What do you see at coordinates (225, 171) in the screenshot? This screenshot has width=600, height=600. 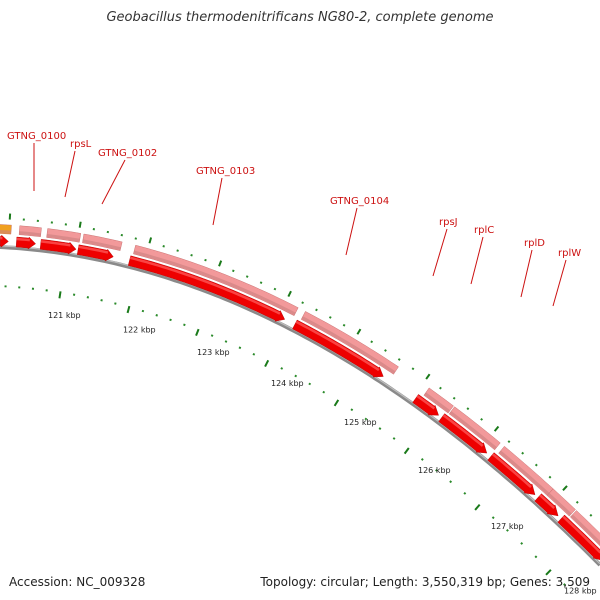 I see `gene-label: GTNG_0103` at bounding box center [225, 171].